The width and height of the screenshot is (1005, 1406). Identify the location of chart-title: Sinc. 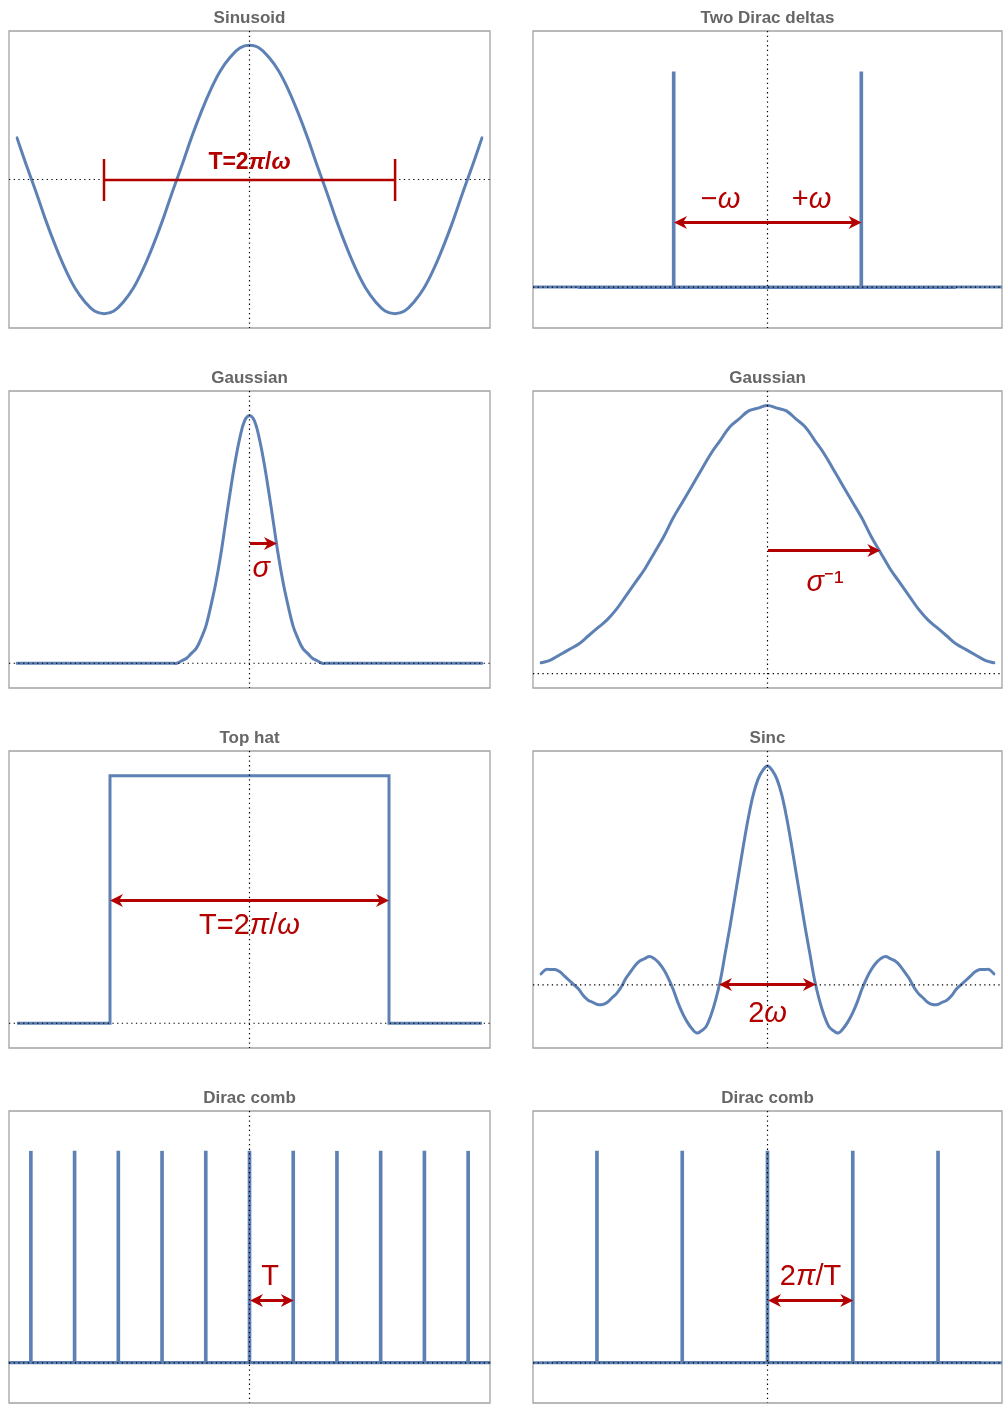
(767, 736).